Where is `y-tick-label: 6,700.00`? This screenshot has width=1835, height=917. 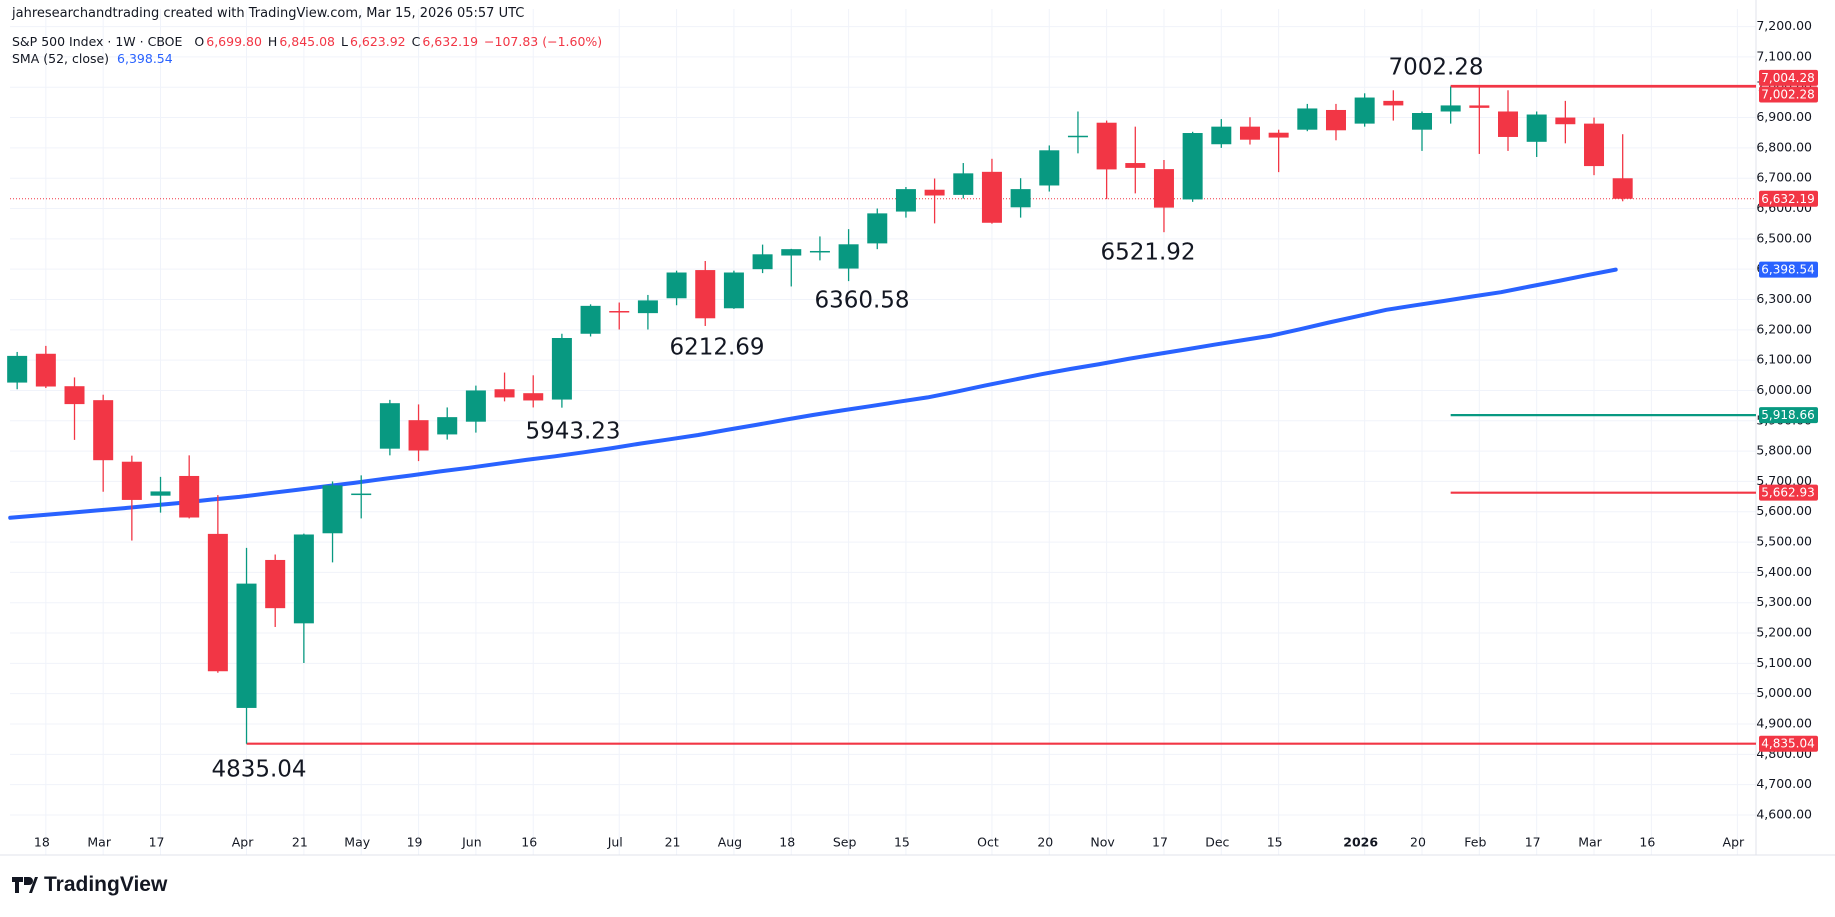 y-tick-label: 6,700.00 is located at coordinates (1784, 177).